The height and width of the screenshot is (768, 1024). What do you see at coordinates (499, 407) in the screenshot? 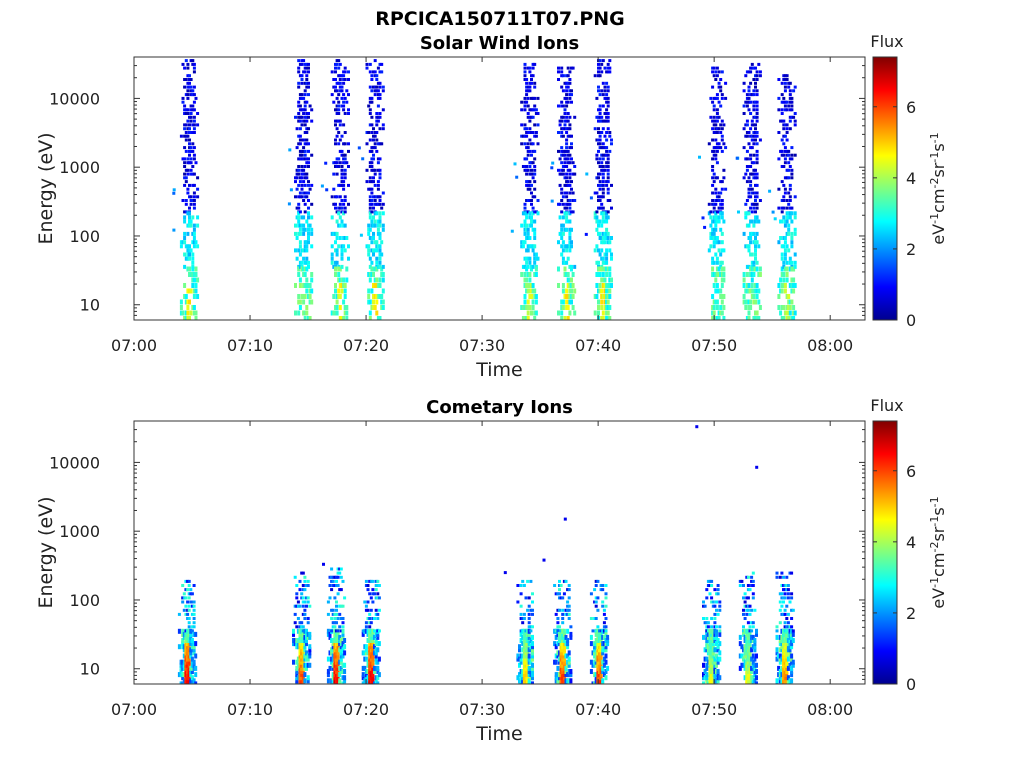
I see `panel2-title: Cometary Ions` at bounding box center [499, 407].